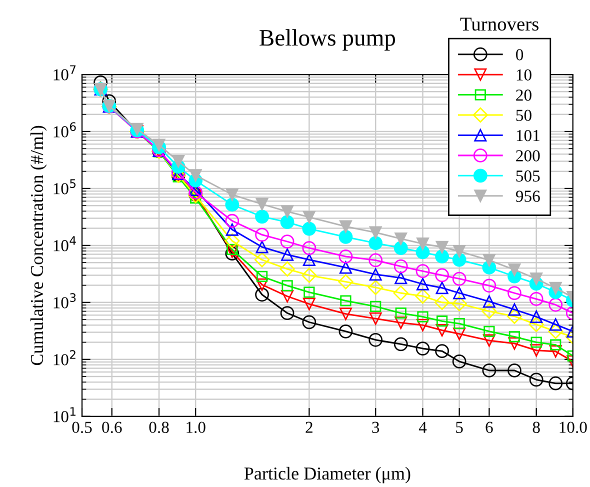 The width and height of the screenshot is (590, 487). What do you see at coordinates (528, 176) in the screenshot?
I see `legend-label: 505` at bounding box center [528, 176].